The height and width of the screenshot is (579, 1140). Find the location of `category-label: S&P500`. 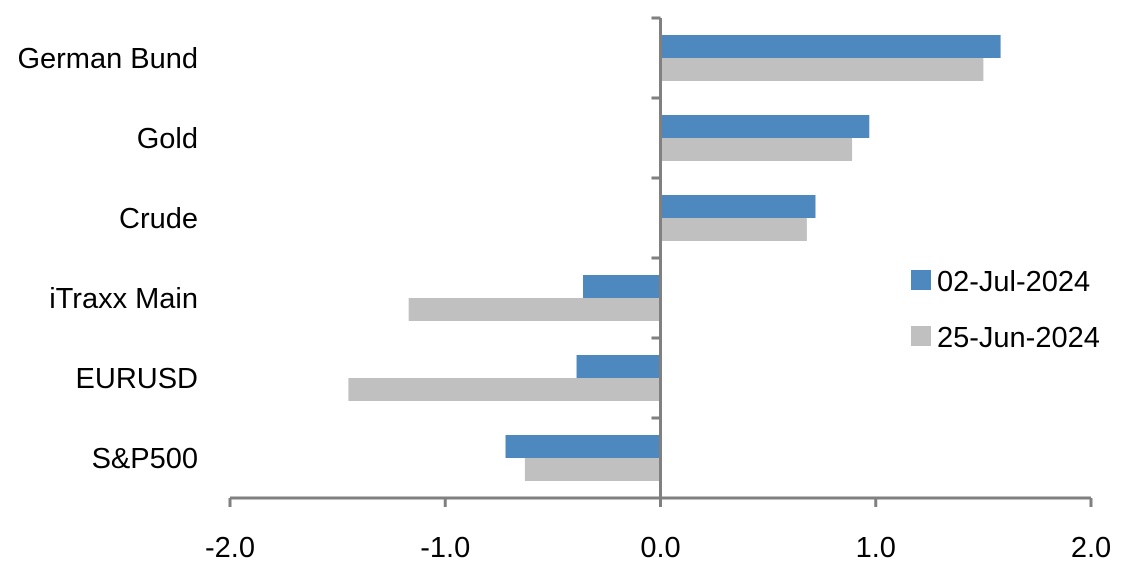

category-label: S&P500 is located at coordinates (145, 459).